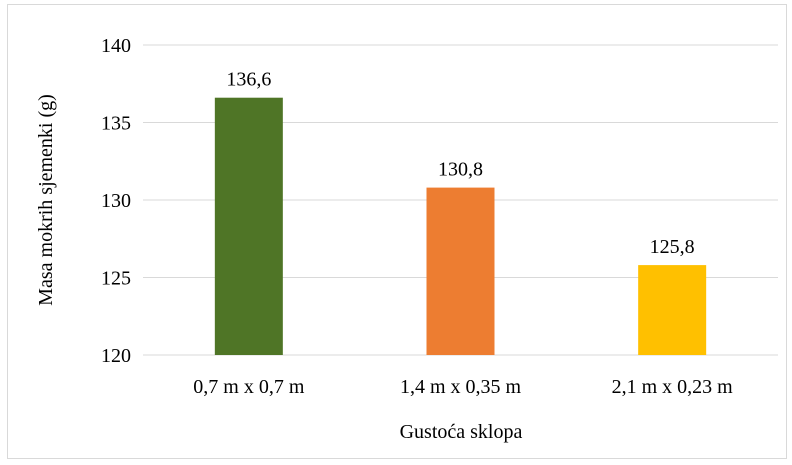 This screenshot has width=792, height=465. What do you see at coordinates (46, 200) in the screenshot?
I see `y-axis-title: Masa mokrih sjemenki (g)` at bounding box center [46, 200].